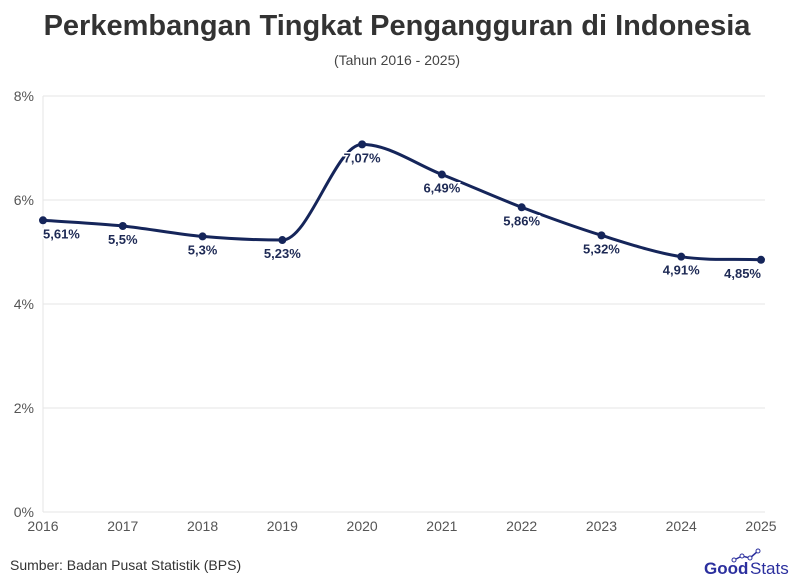  Describe the element at coordinates (397, 60) in the screenshot. I see `chart-subtitle: (Tahun 2016 - 2025)` at that location.